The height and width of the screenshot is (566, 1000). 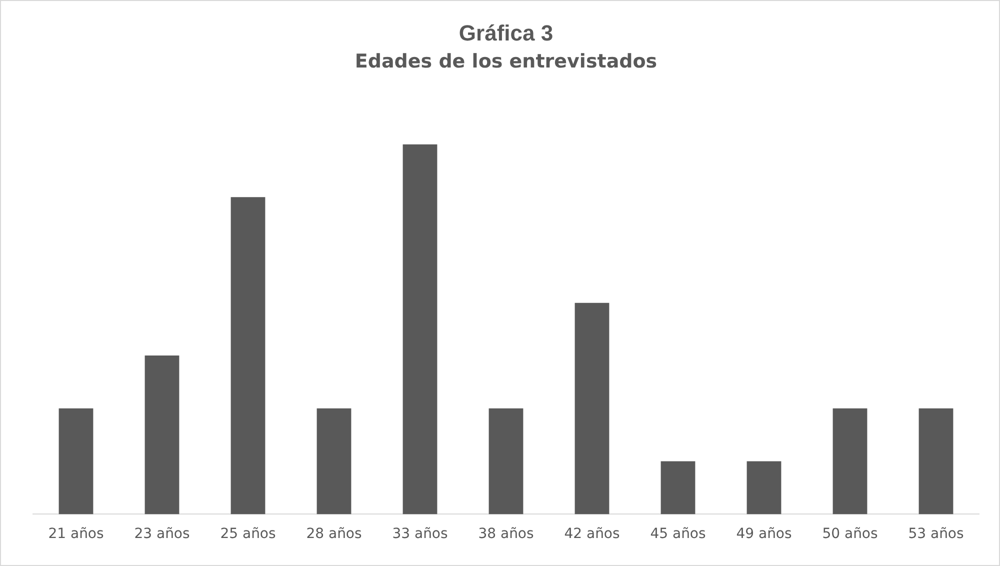 What do you see at coordinates (506, 33) in the screenshot?
I see `chart-title: Gráfica 3` at bounding box center [506, 33].